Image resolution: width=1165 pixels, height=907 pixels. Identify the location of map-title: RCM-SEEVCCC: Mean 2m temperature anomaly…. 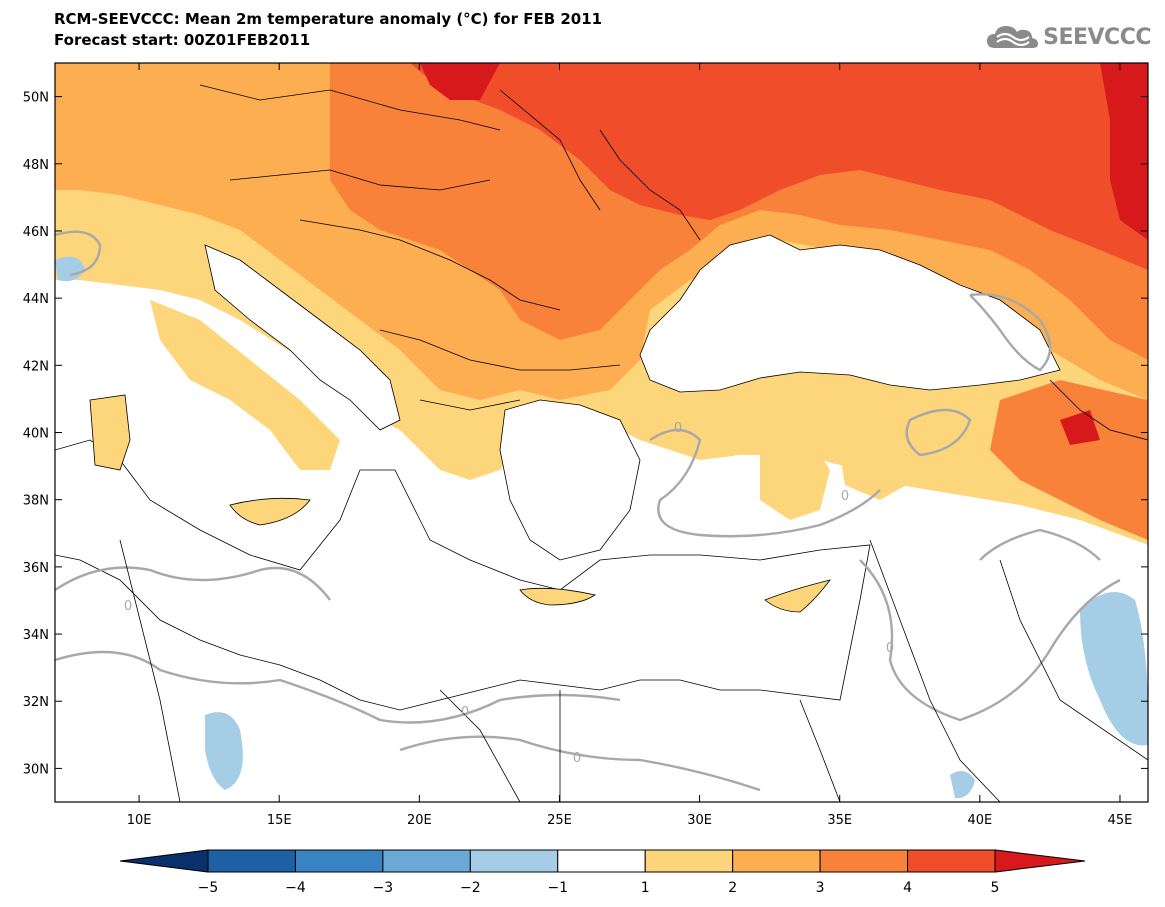
(328, 19).